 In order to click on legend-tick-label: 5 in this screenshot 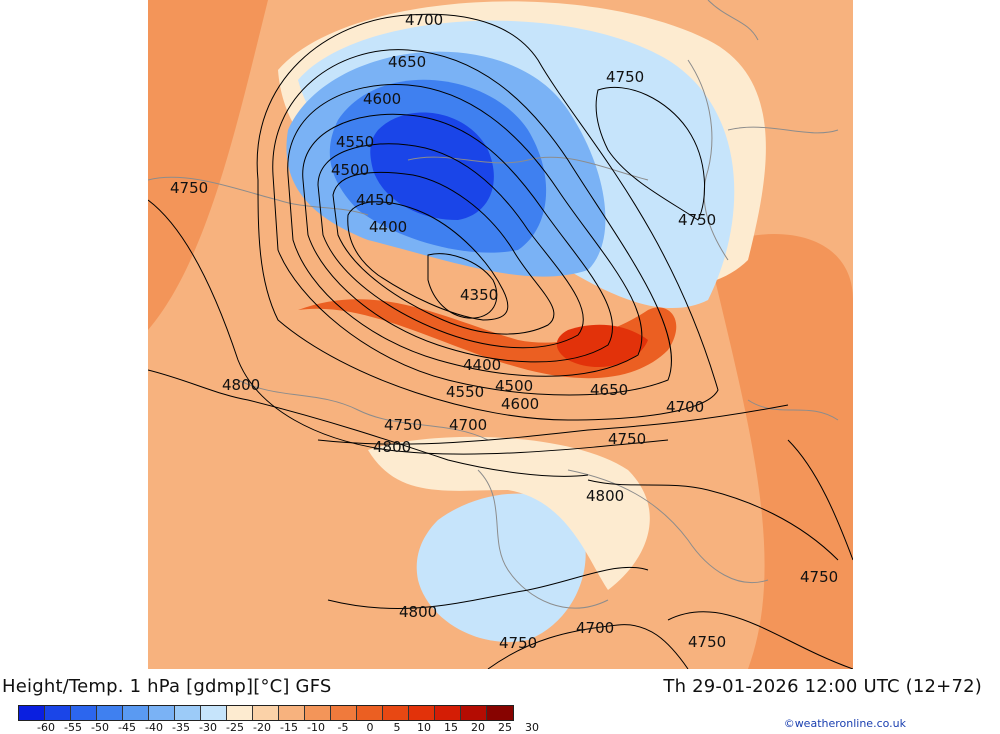, I will do `click(397, 727)`.